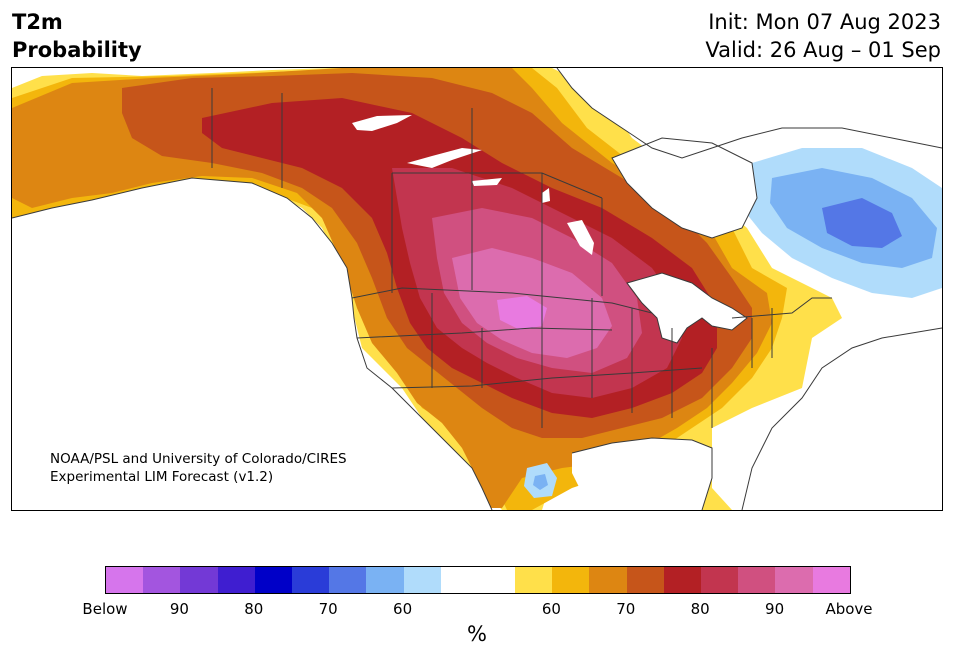 The height and width of the screenshot is (659, 953). I want to click on valid-dates: Valid: 26 Aug – 01 Sep, so click(823, 50).